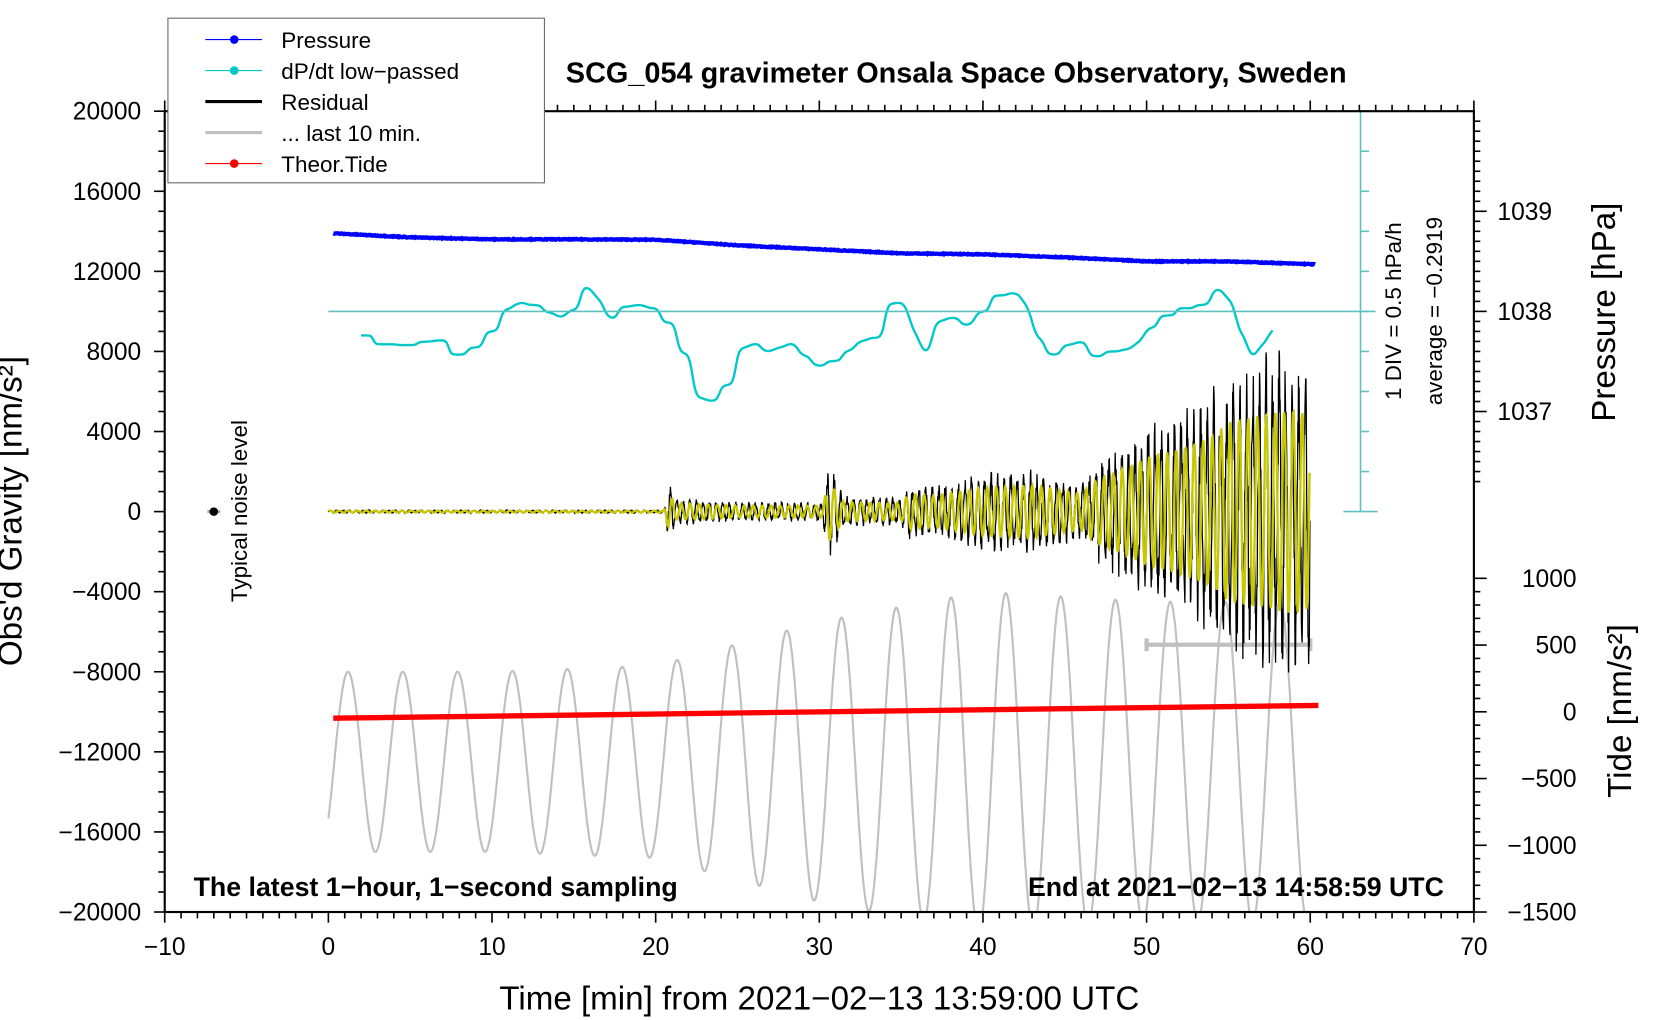 The height and width of the screenshot is (1020, 1660). What do you see at coordinates (819, 510) in the screenshot?
I see `residual-filtered-line` at bounding box center [819, 510].